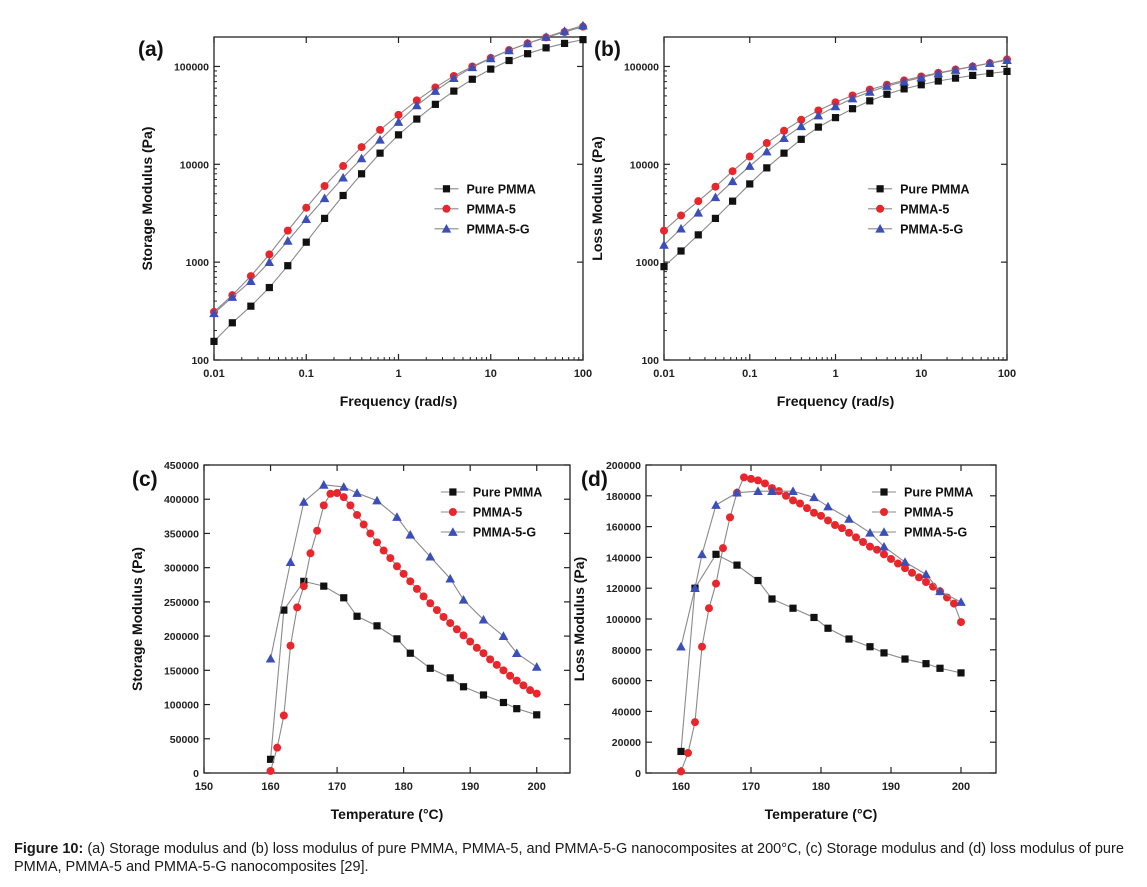  I want to click on x-tick-label: 200, so click(537, 787).